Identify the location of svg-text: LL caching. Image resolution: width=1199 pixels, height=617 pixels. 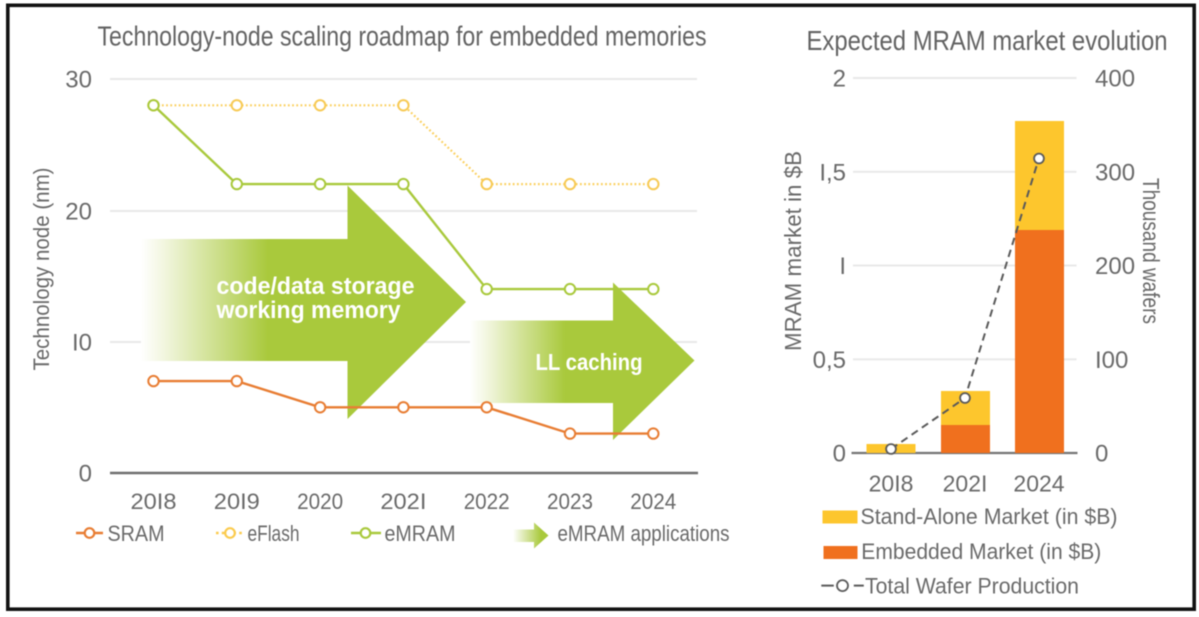
(589, 362).